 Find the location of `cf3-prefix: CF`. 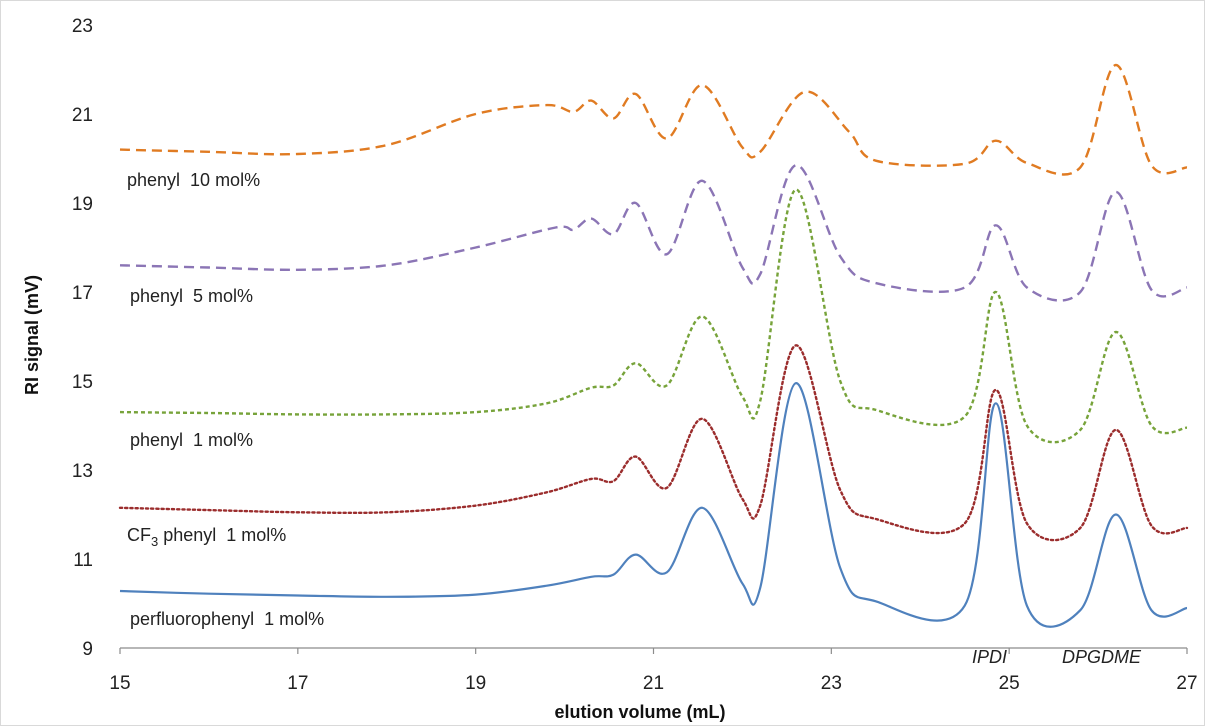

cf3-prefix: CF is located at coordinates (139, 535).